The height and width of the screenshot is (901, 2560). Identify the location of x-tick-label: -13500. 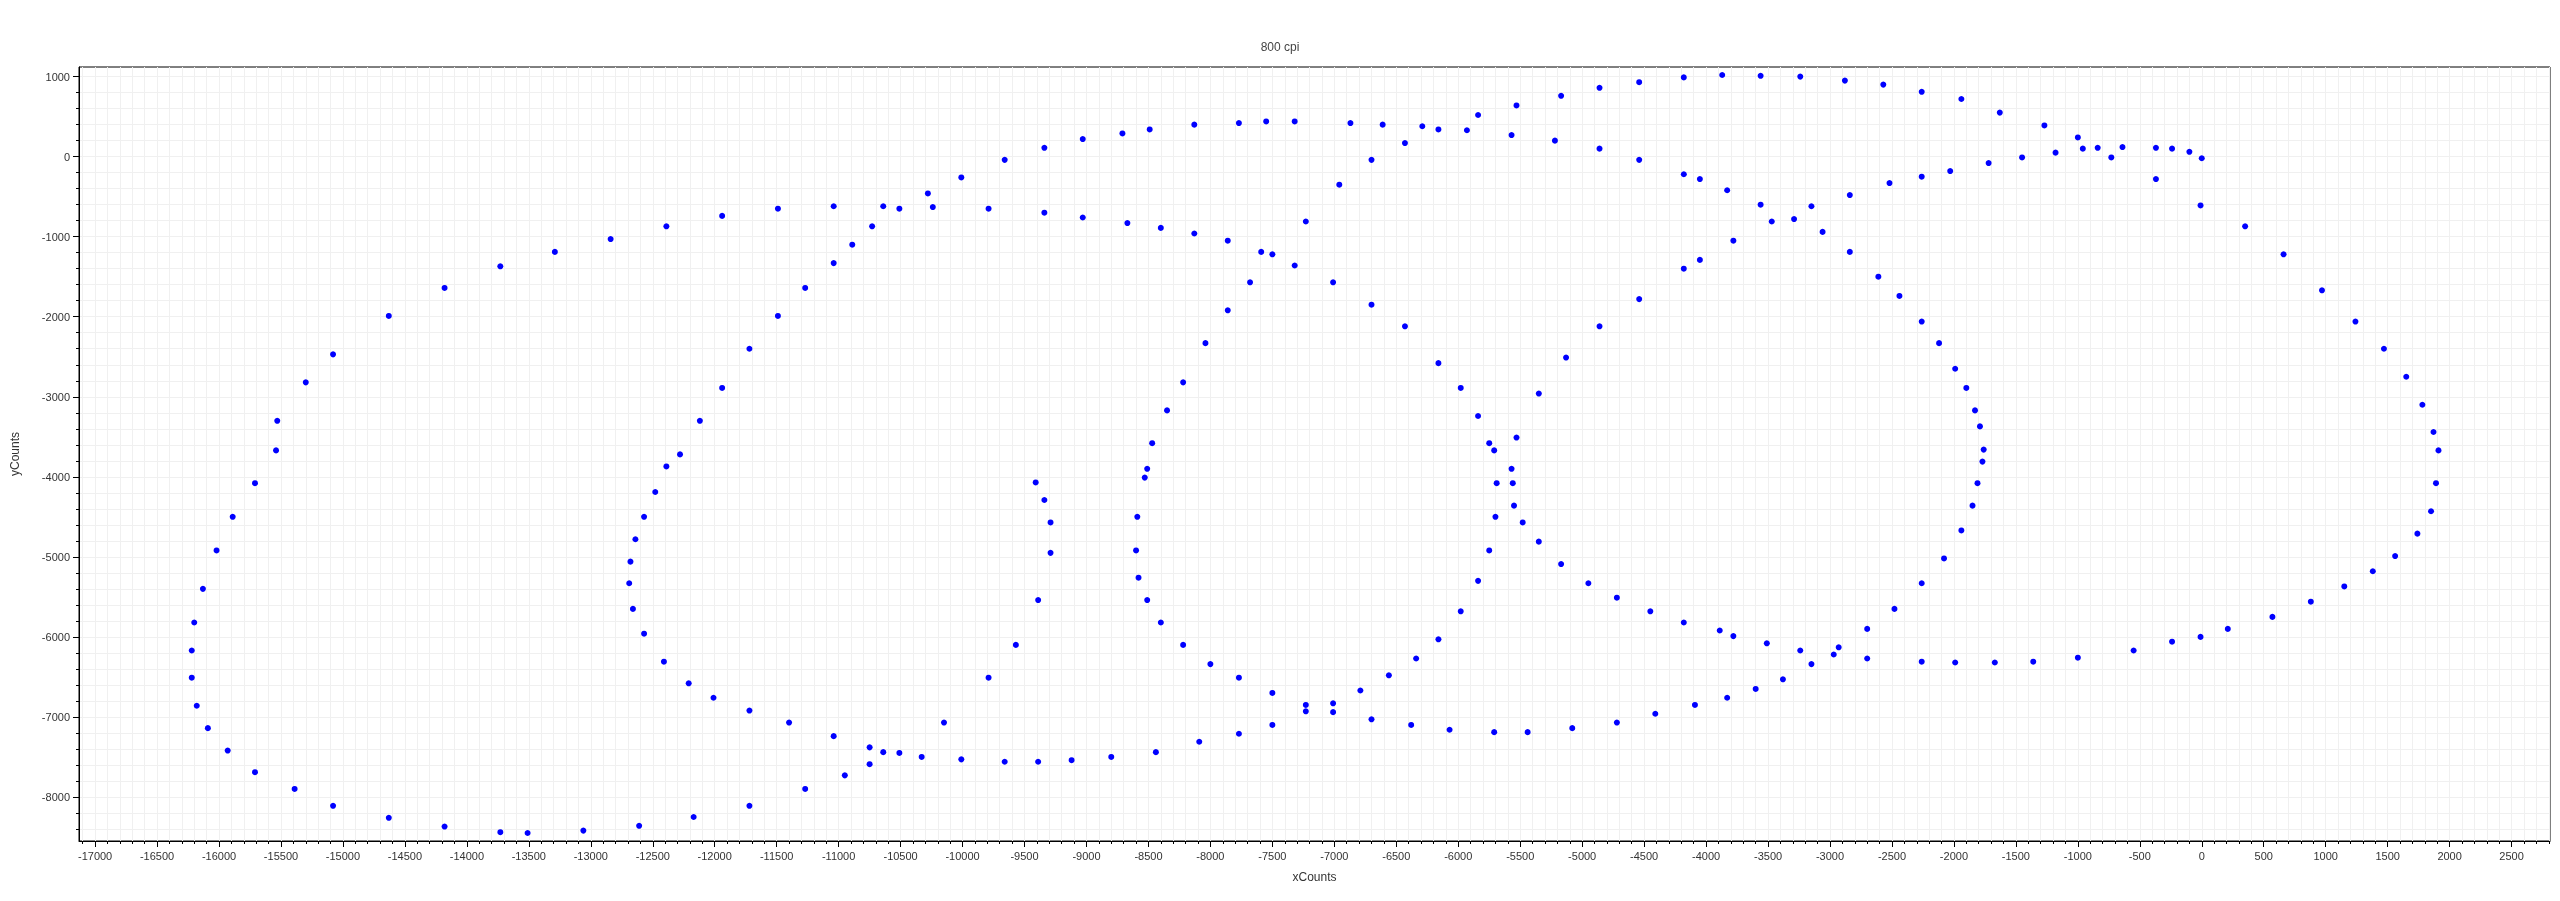
(528, 855).